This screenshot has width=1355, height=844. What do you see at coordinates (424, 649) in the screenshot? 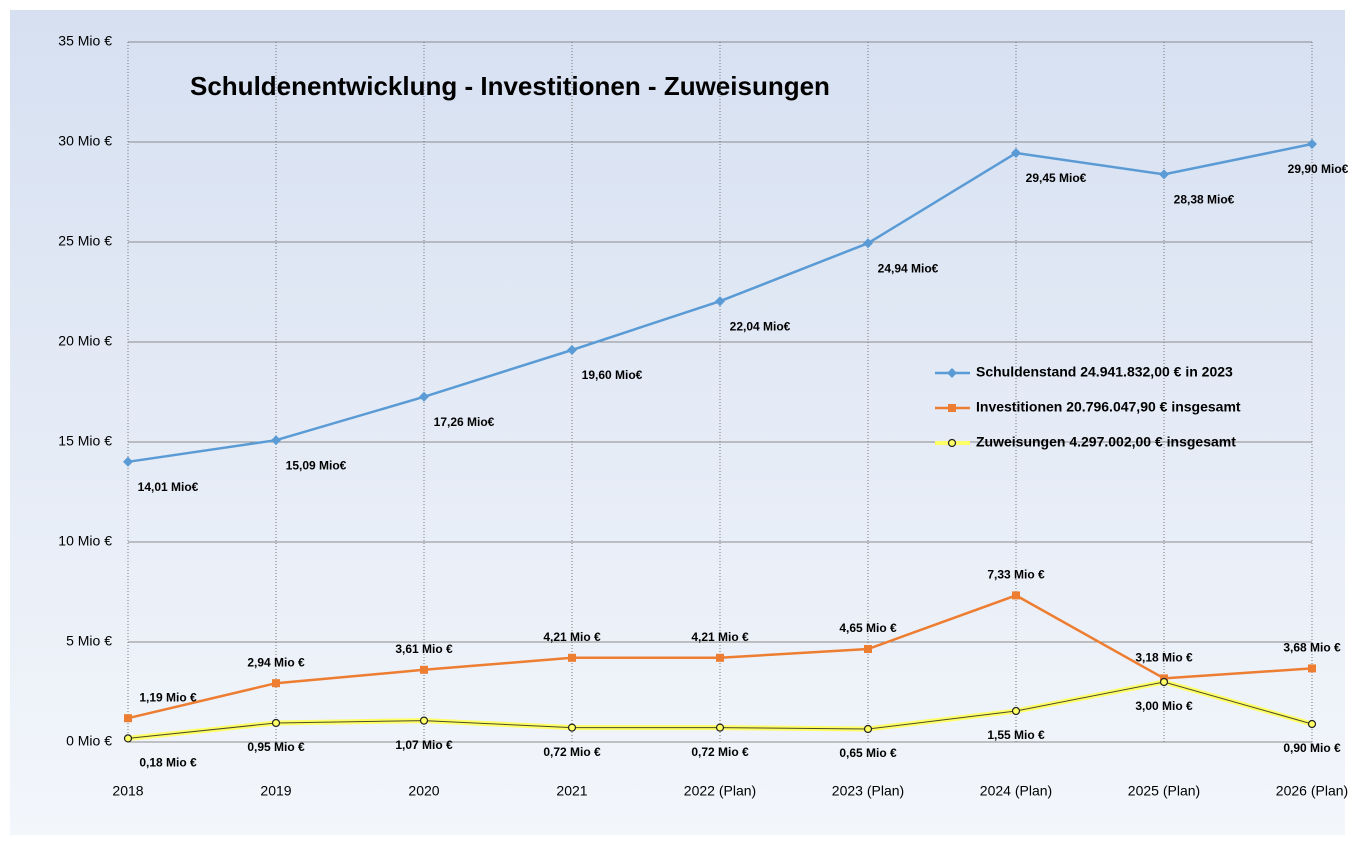
I see `data-label: 3,61 Mio €` at bounding box center [424, 649].